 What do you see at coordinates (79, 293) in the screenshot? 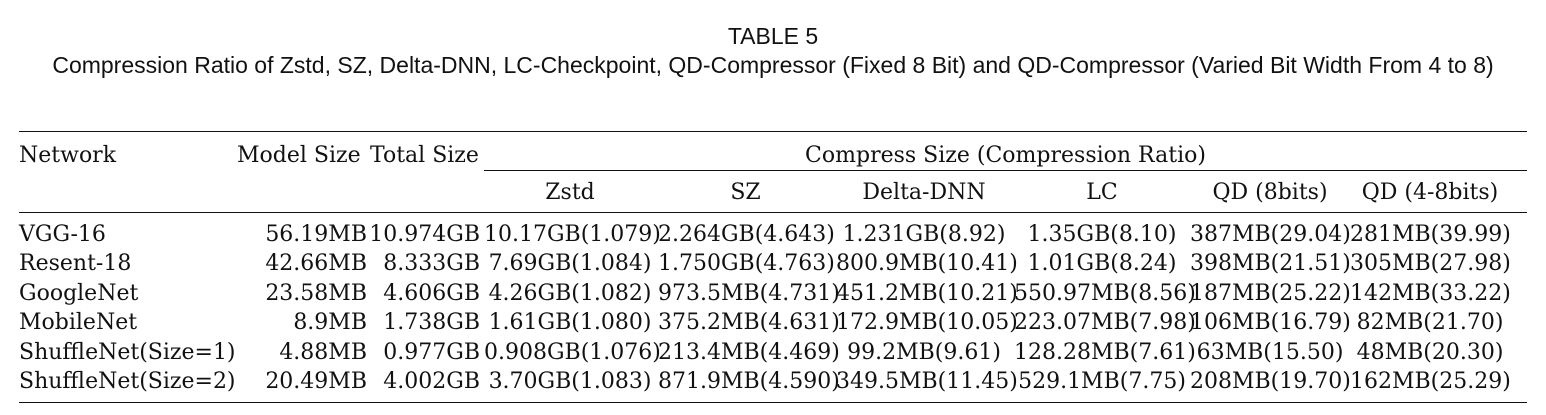
I see `cell-network: GoogleNet` at bounding box center [79, 293].